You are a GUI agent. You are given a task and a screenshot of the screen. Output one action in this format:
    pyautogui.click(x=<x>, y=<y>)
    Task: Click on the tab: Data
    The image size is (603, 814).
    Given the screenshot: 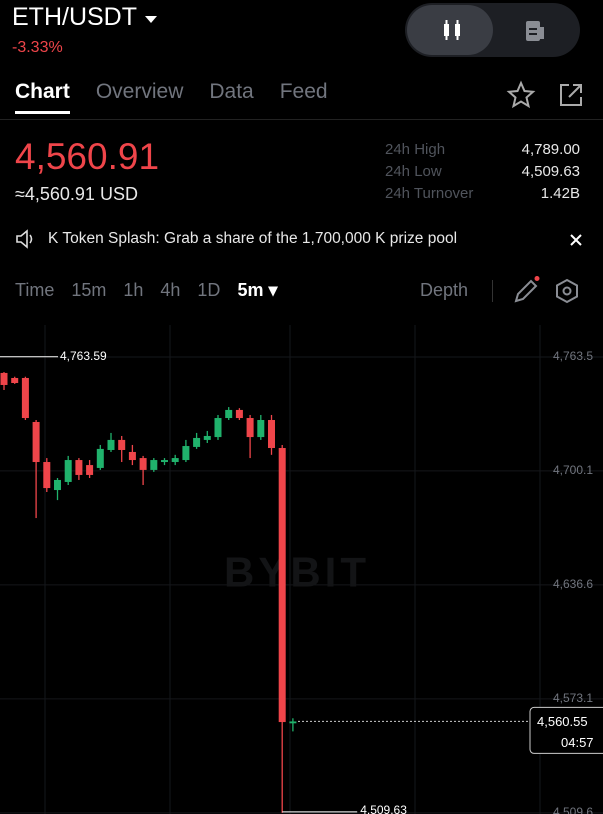 What is the action you would take?
    pyautogui.click(x=231, y=91)
    